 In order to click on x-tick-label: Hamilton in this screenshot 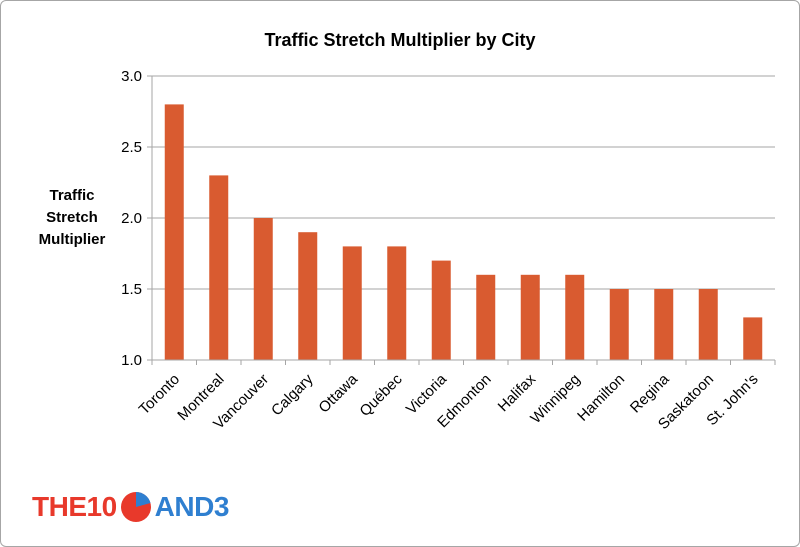, I will do `click(601, 398)`.